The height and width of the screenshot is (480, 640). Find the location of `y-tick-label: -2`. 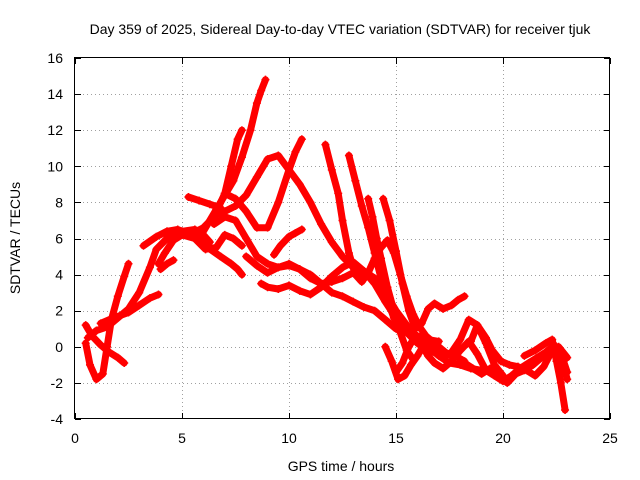

y-tick-label: -2 is located at coordinates (57, 383).